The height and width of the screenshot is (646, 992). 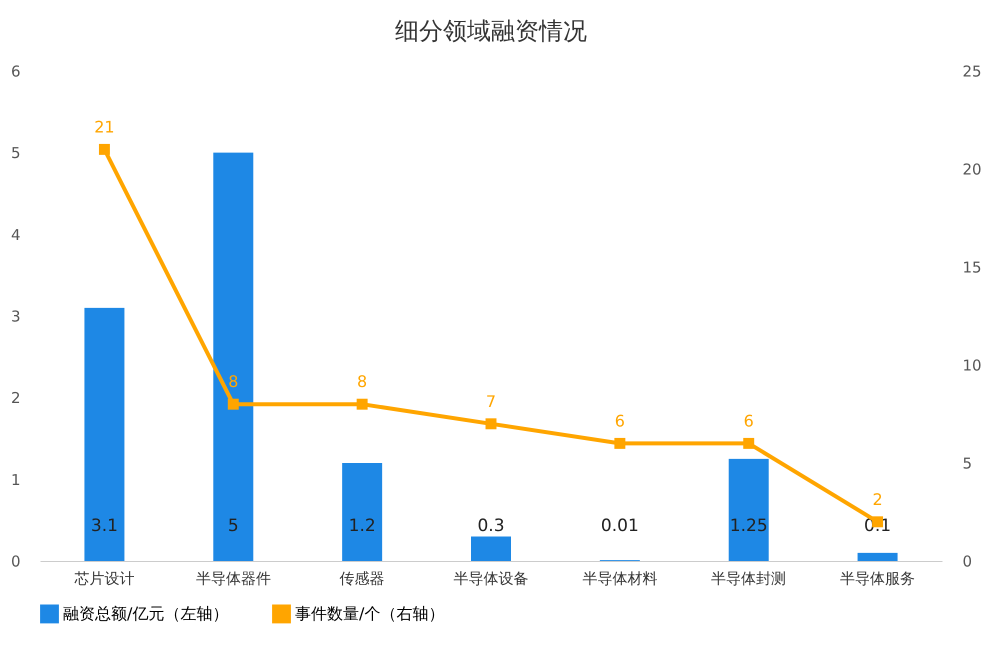 I want to click on data-label: 21, so click(x=104, y=126).